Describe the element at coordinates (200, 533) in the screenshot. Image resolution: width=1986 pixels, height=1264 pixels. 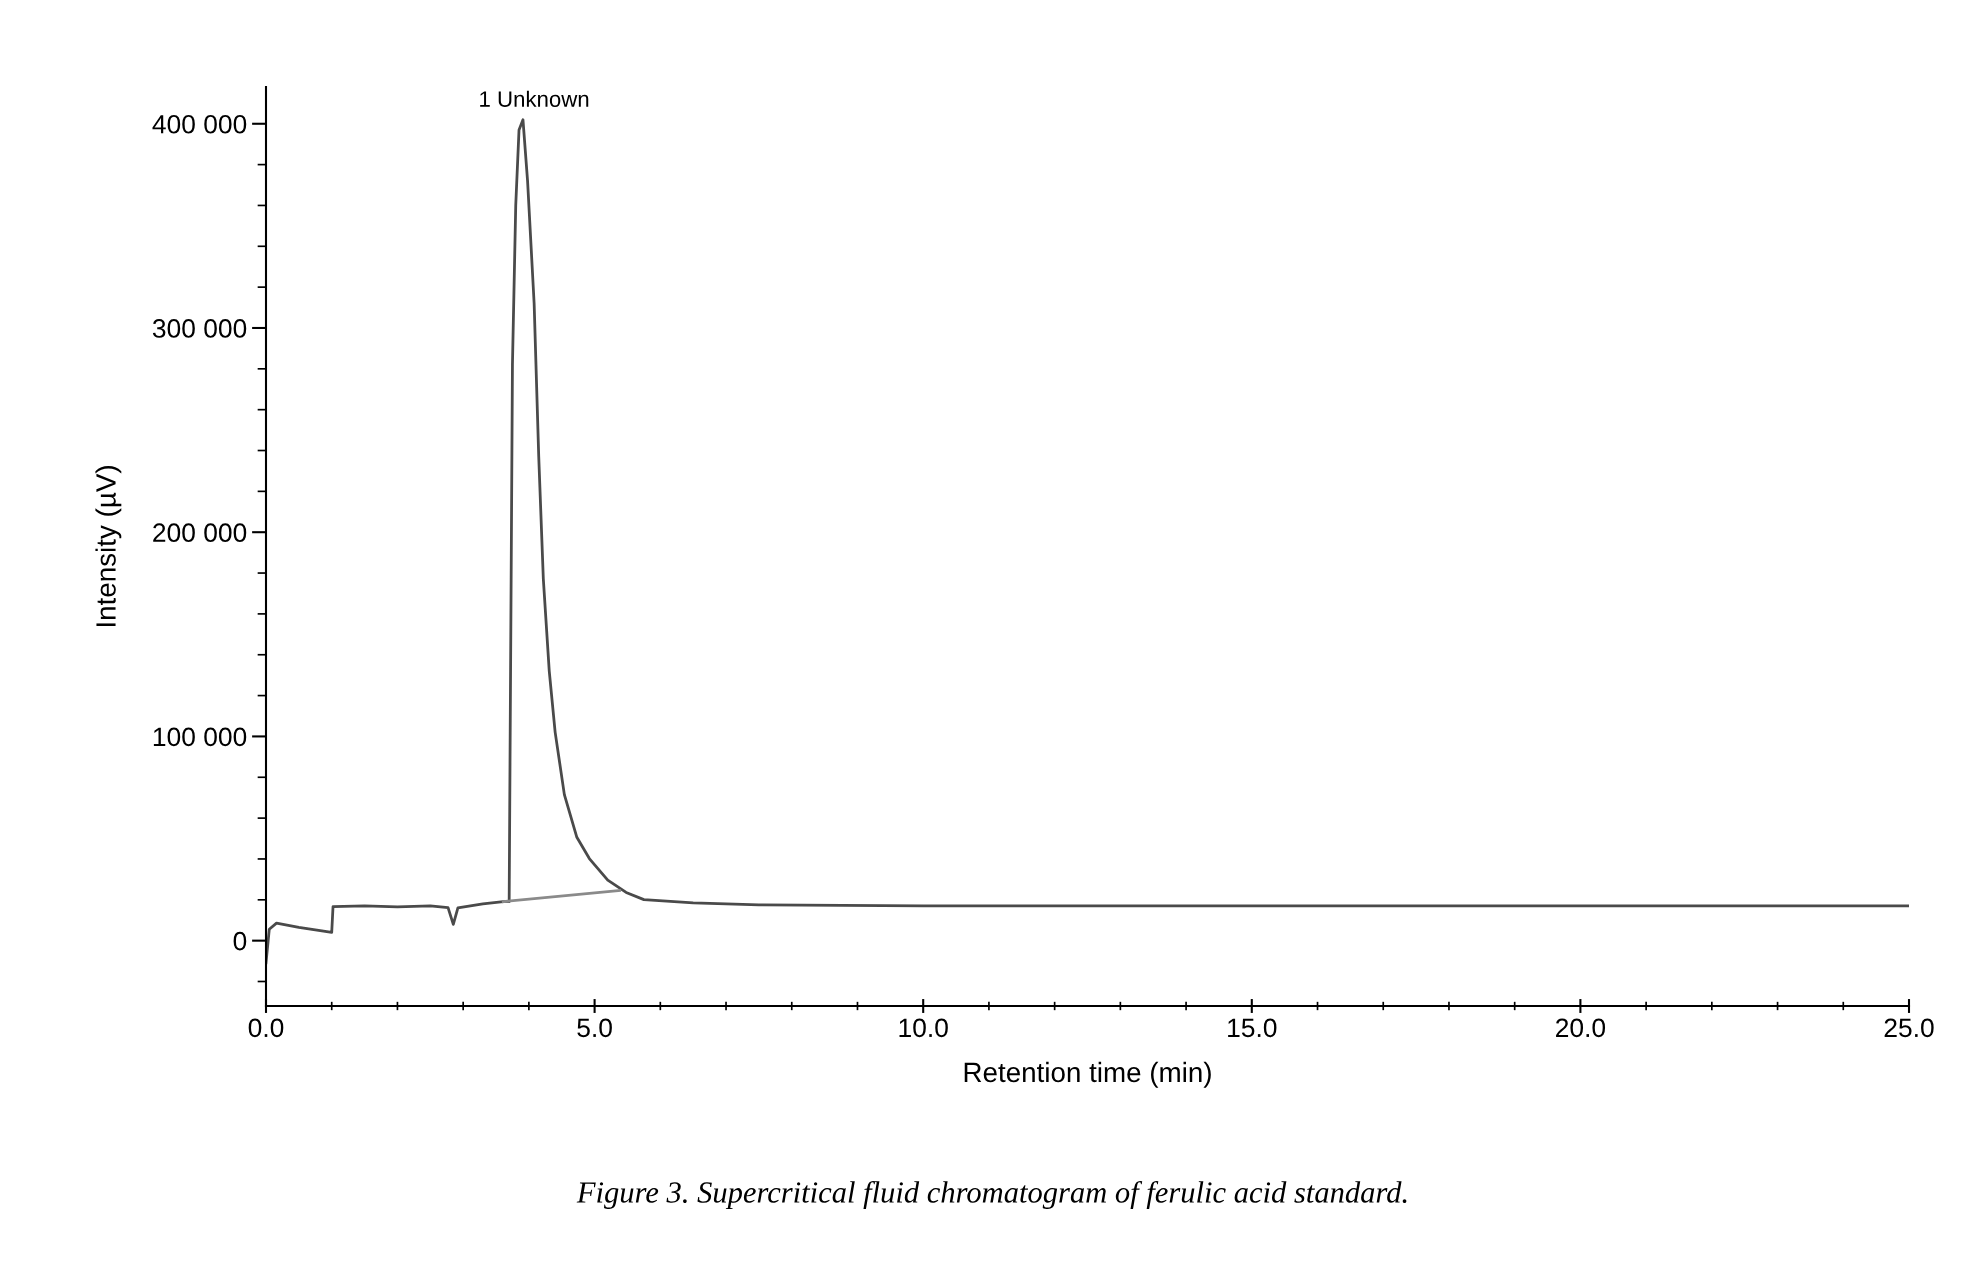
I see `y-tick-label: 200 000` at that location.